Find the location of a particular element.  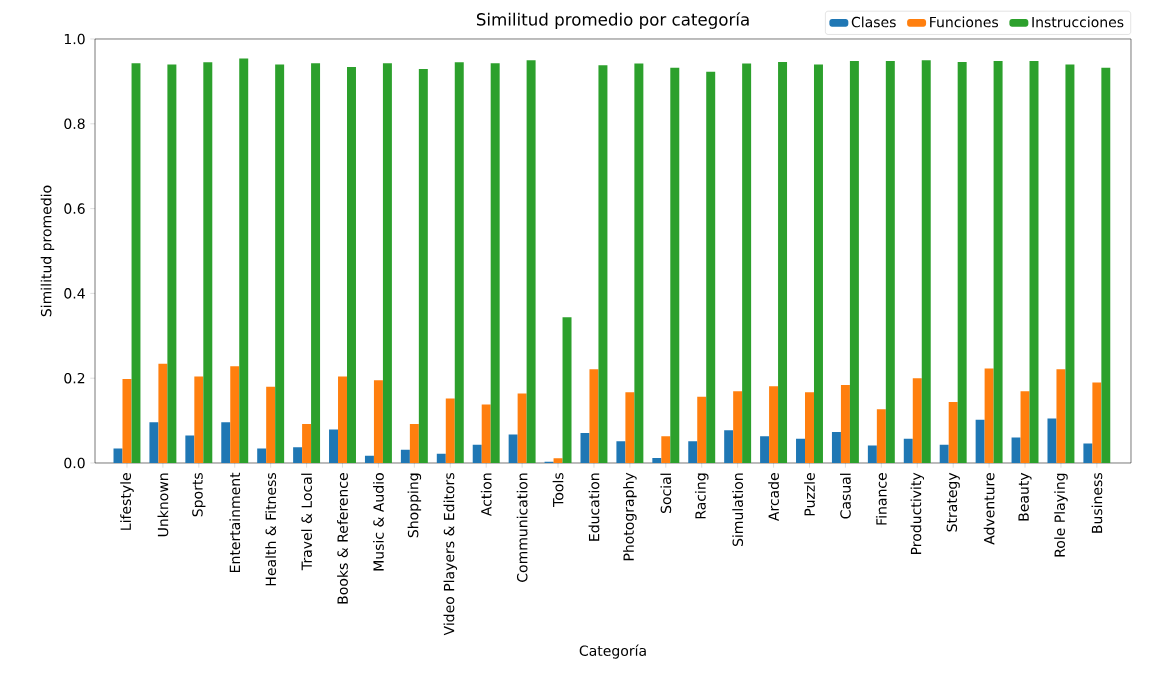

x-tick-label: Strategy is located at coordinates (953, 502).